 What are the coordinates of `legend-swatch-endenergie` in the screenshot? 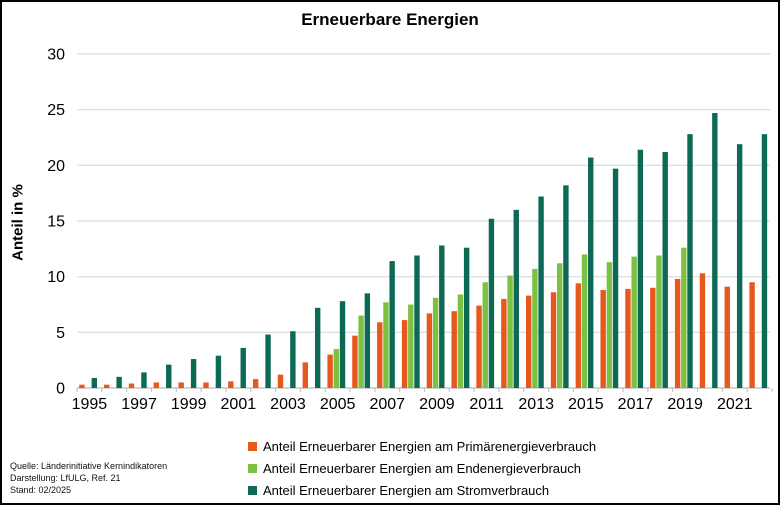 It's located at (252, 468).